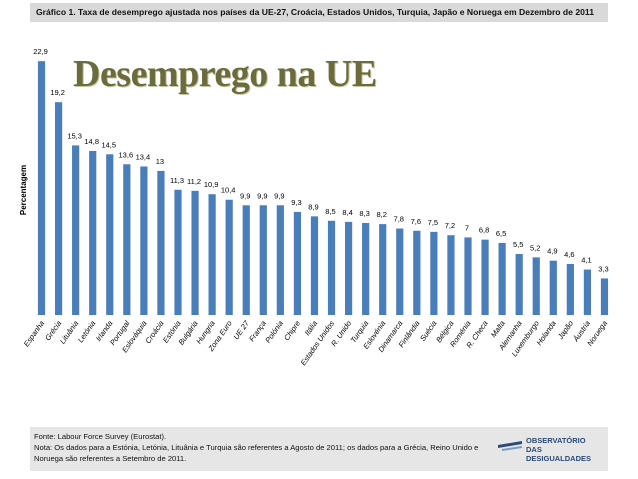 This screenshot has width=638, height=479. I want to click on data-label: 8,9, so click(313, 206).